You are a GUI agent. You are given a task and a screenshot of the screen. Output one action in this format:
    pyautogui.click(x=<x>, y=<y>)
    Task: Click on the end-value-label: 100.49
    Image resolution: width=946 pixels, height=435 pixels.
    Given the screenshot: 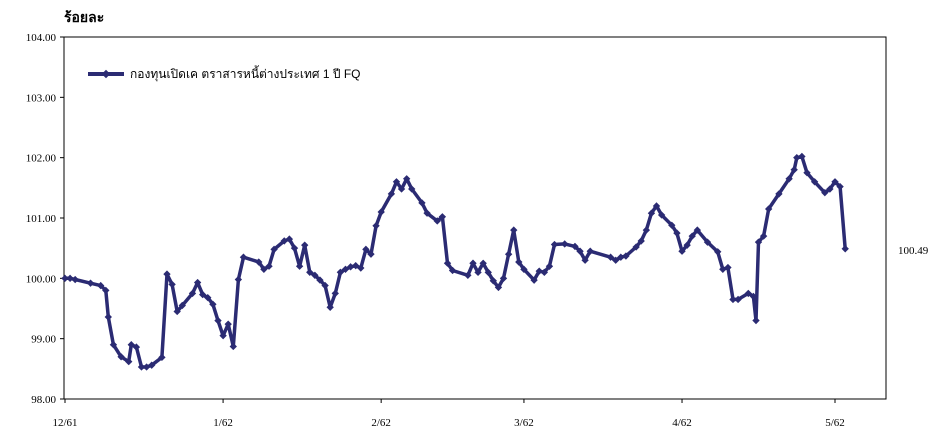 What is the action you would take?
    pyautogui.click(x=913, y=251)
    